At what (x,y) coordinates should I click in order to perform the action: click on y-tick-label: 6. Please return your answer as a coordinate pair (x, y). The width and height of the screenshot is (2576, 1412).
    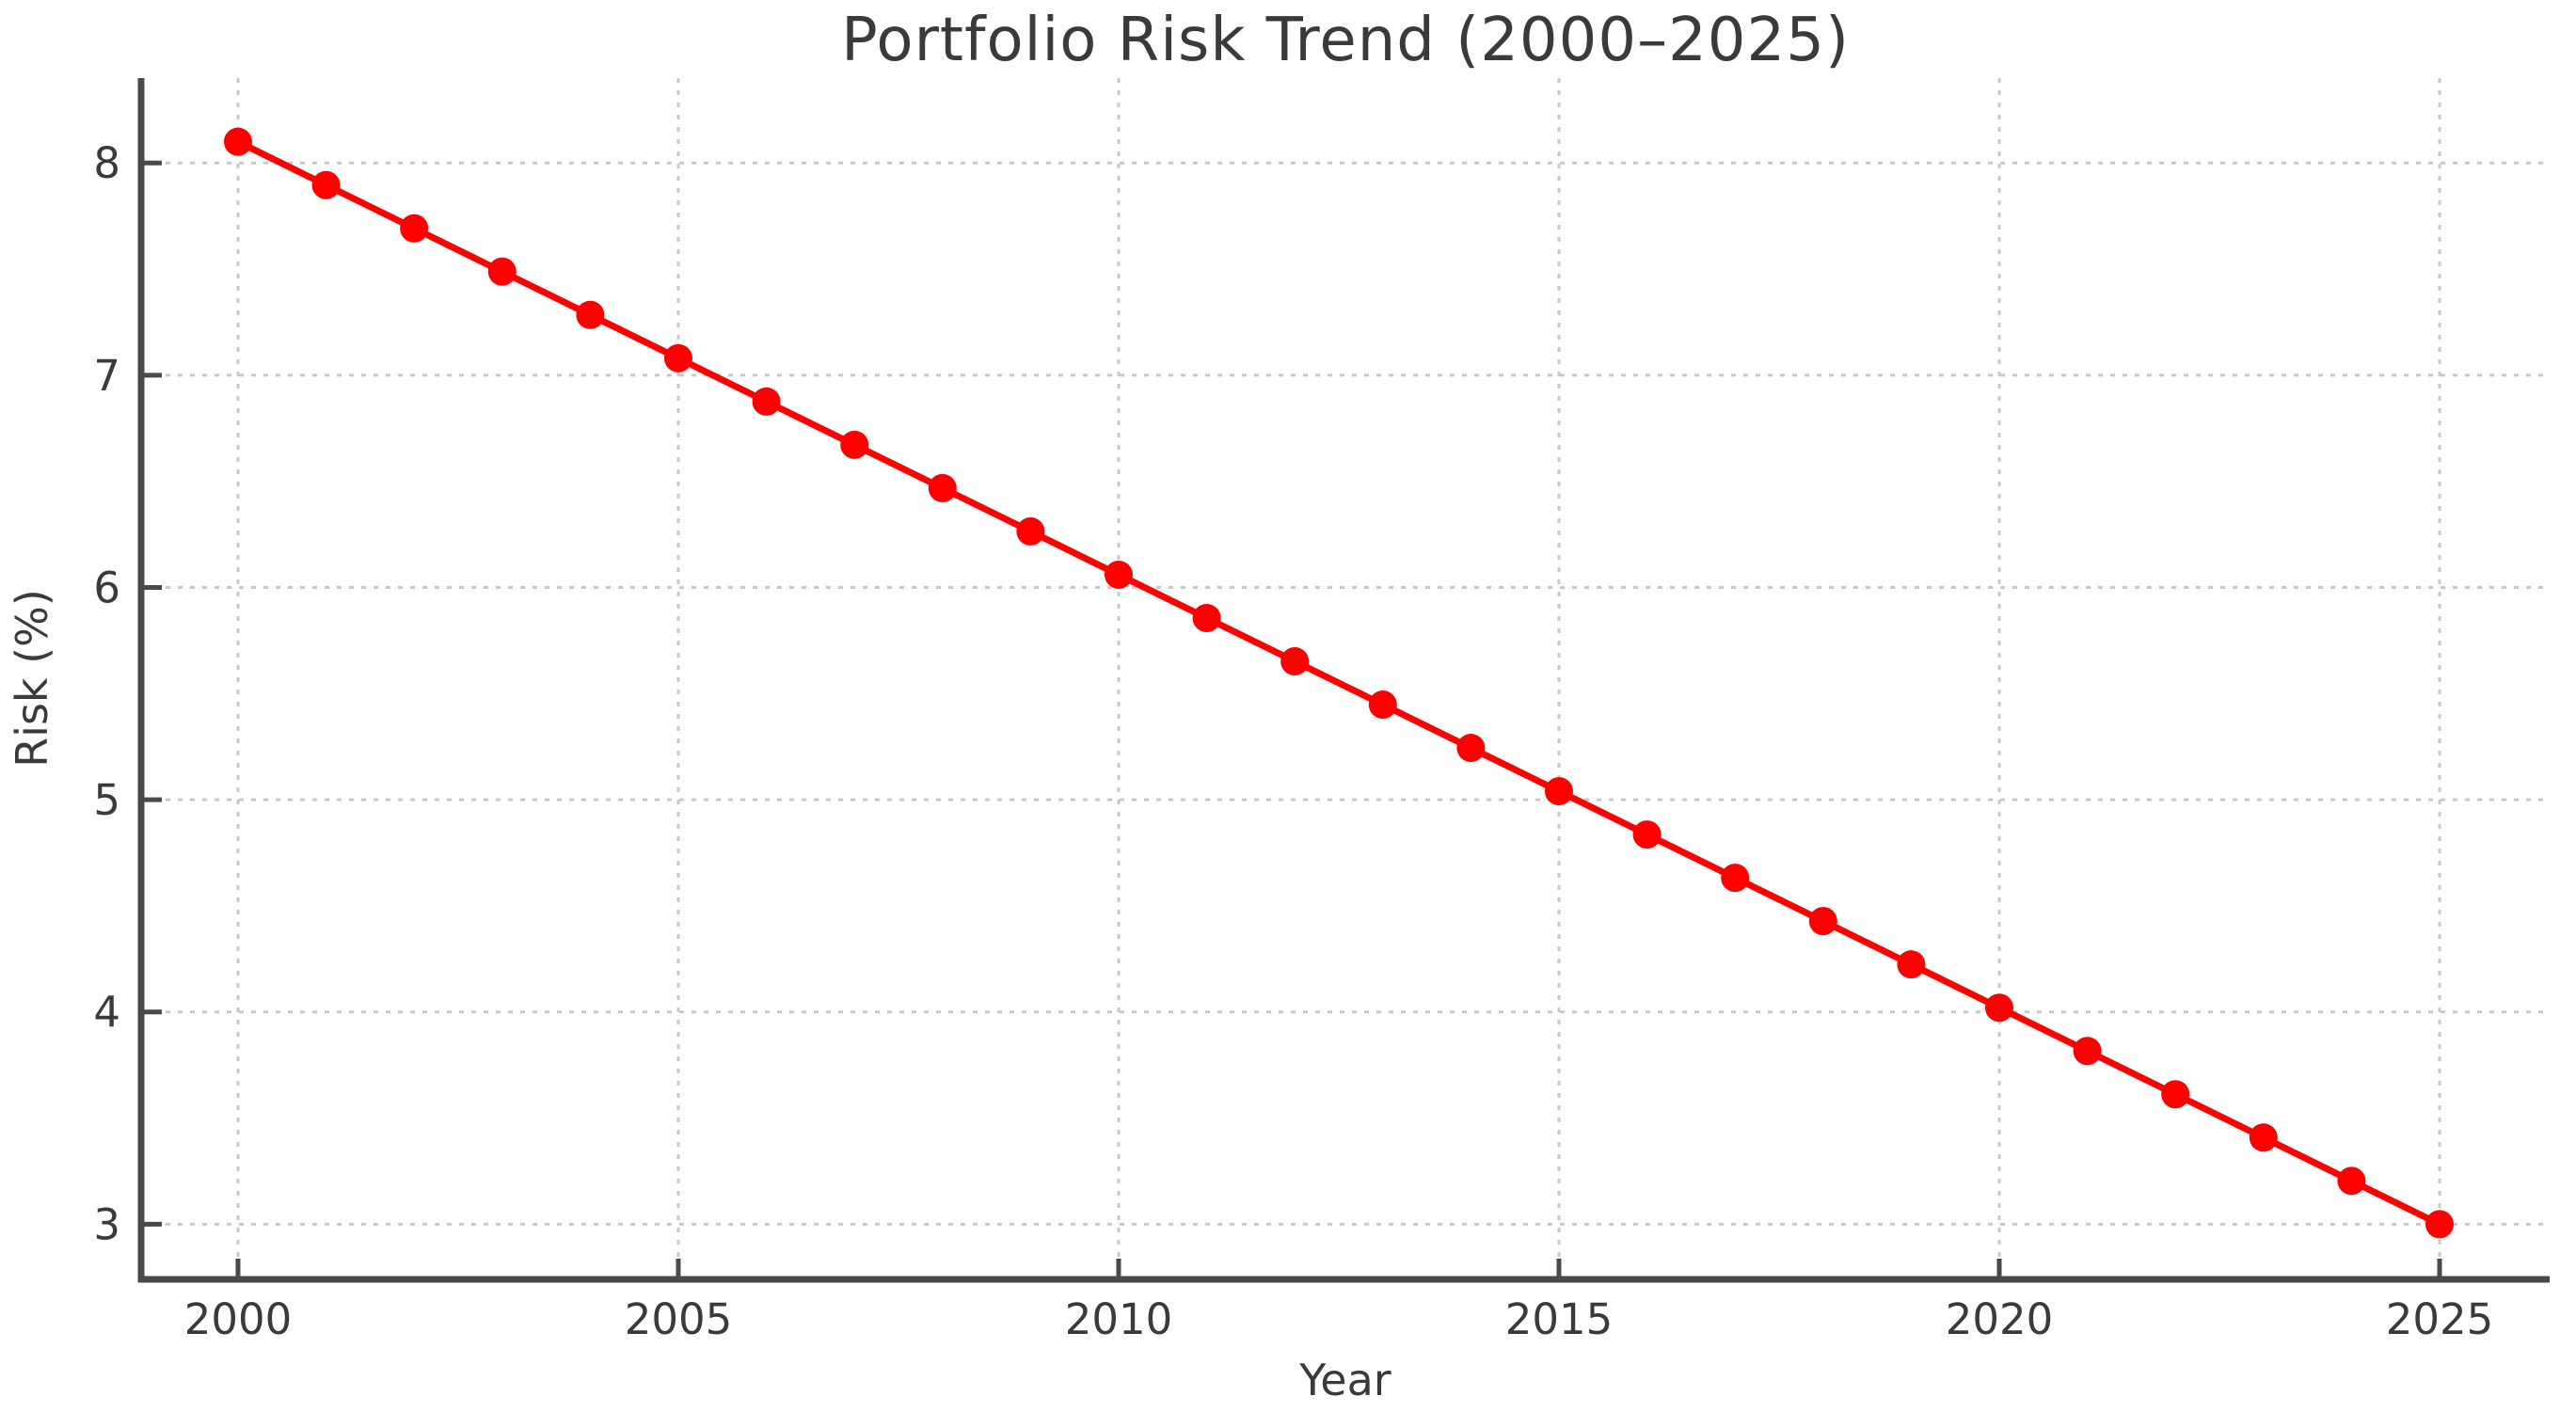
    Looking at the image, I should click on (106, 588).